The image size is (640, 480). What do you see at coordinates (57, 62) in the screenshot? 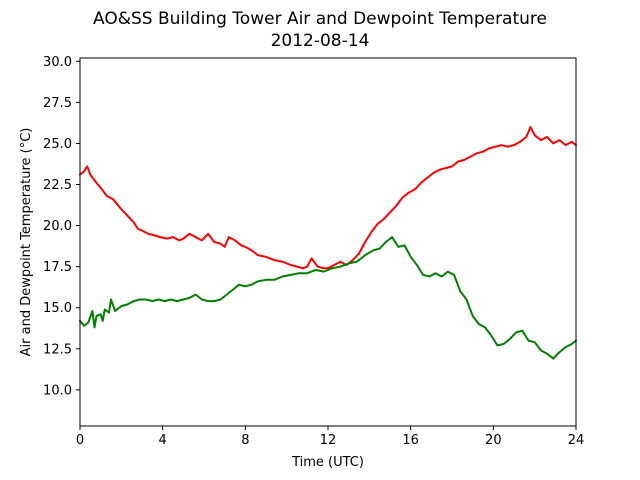
I see `y-tick-label: 30.0` at bounding box center [57, 62].